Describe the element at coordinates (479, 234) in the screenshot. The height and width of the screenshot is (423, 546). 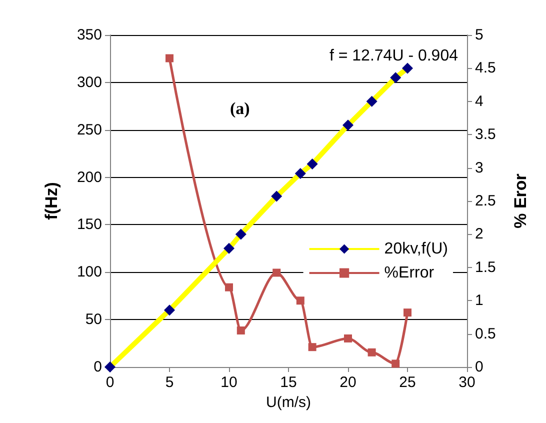
I see `y2-tick-label: 2` at that location.